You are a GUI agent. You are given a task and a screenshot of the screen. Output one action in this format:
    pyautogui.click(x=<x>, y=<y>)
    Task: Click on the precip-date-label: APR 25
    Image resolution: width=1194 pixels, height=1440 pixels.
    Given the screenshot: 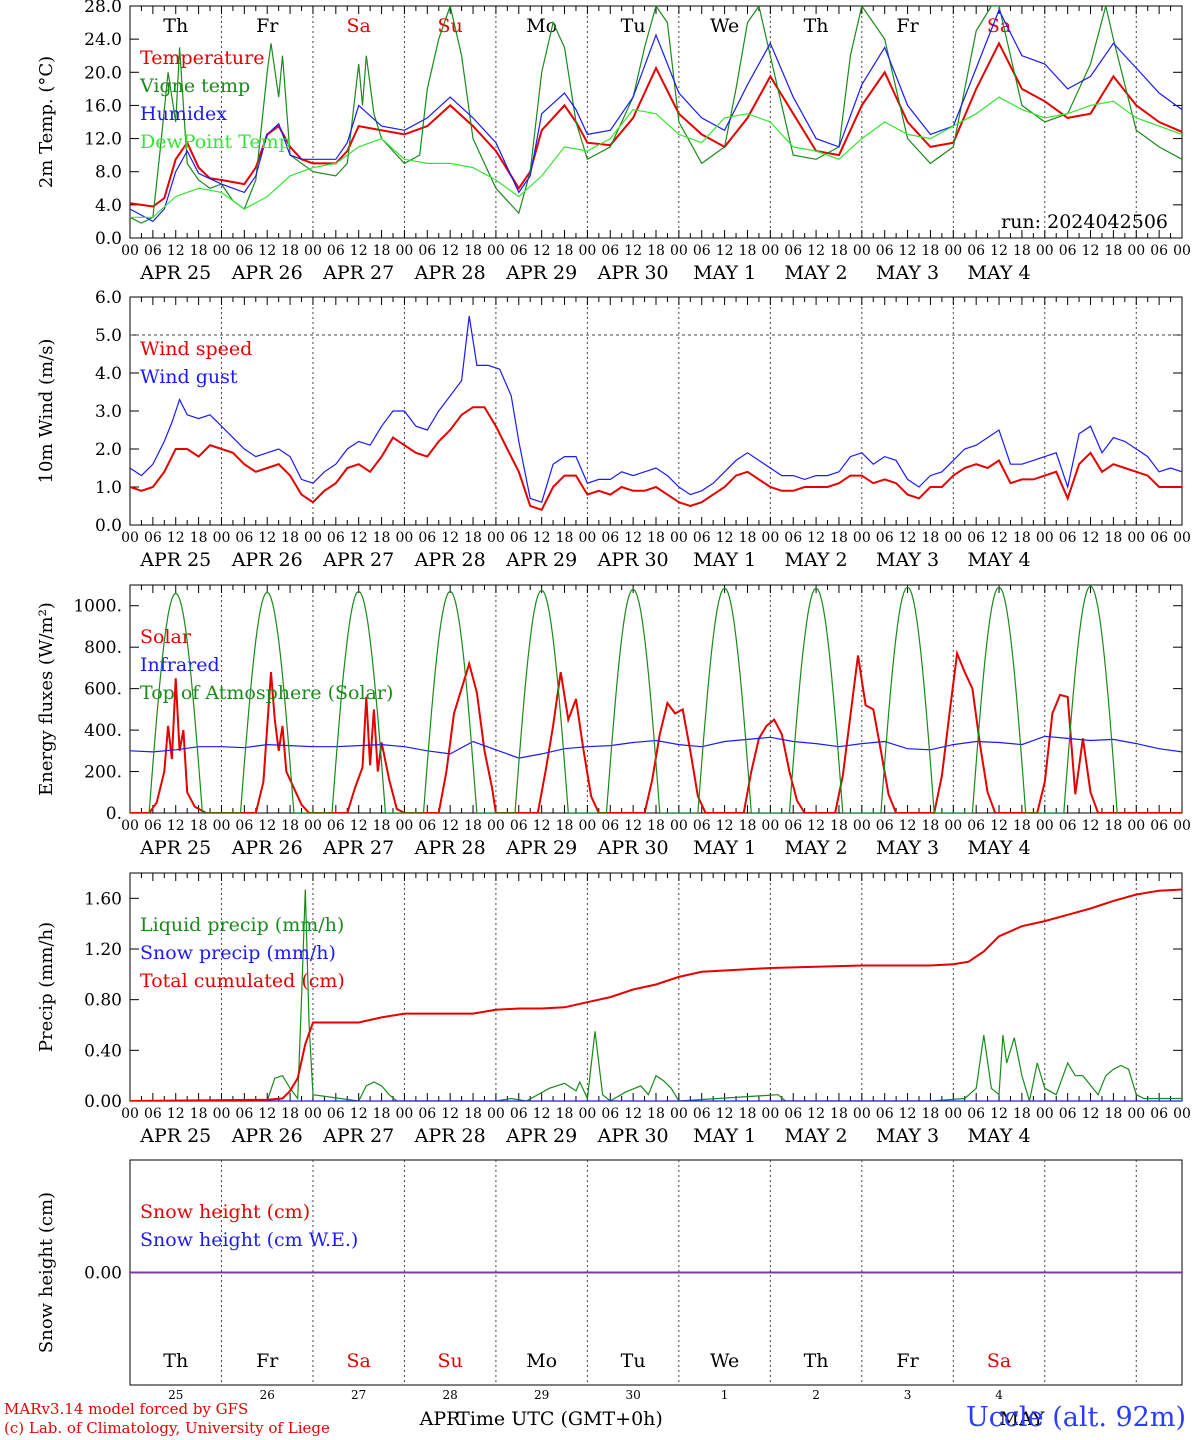 What is the action you would take?
    pyautogui.click(x=175, y=1136)
    